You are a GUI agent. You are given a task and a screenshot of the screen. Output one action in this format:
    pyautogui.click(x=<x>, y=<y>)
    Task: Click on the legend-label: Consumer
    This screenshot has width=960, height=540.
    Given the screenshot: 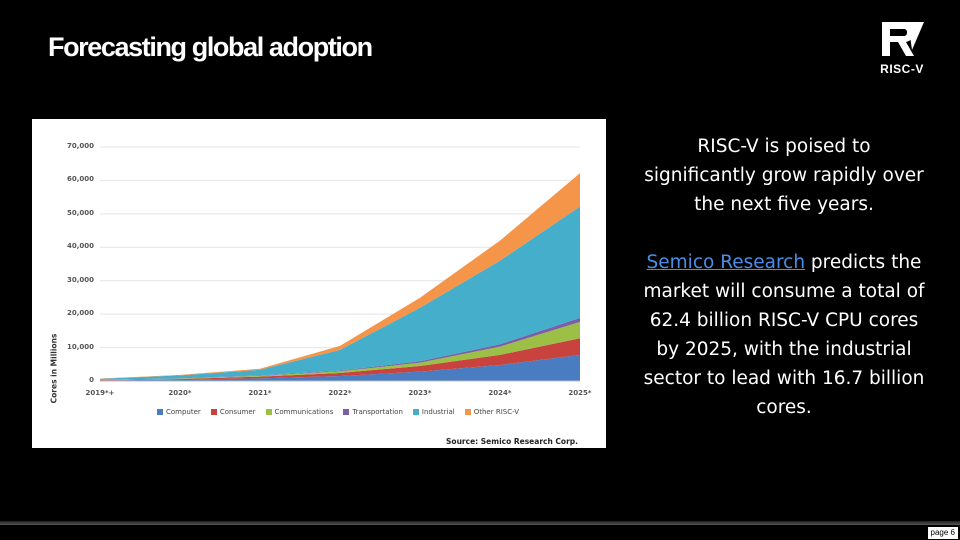 What is the action you would take?
    pyautogui.click(x=237, y=412)
    